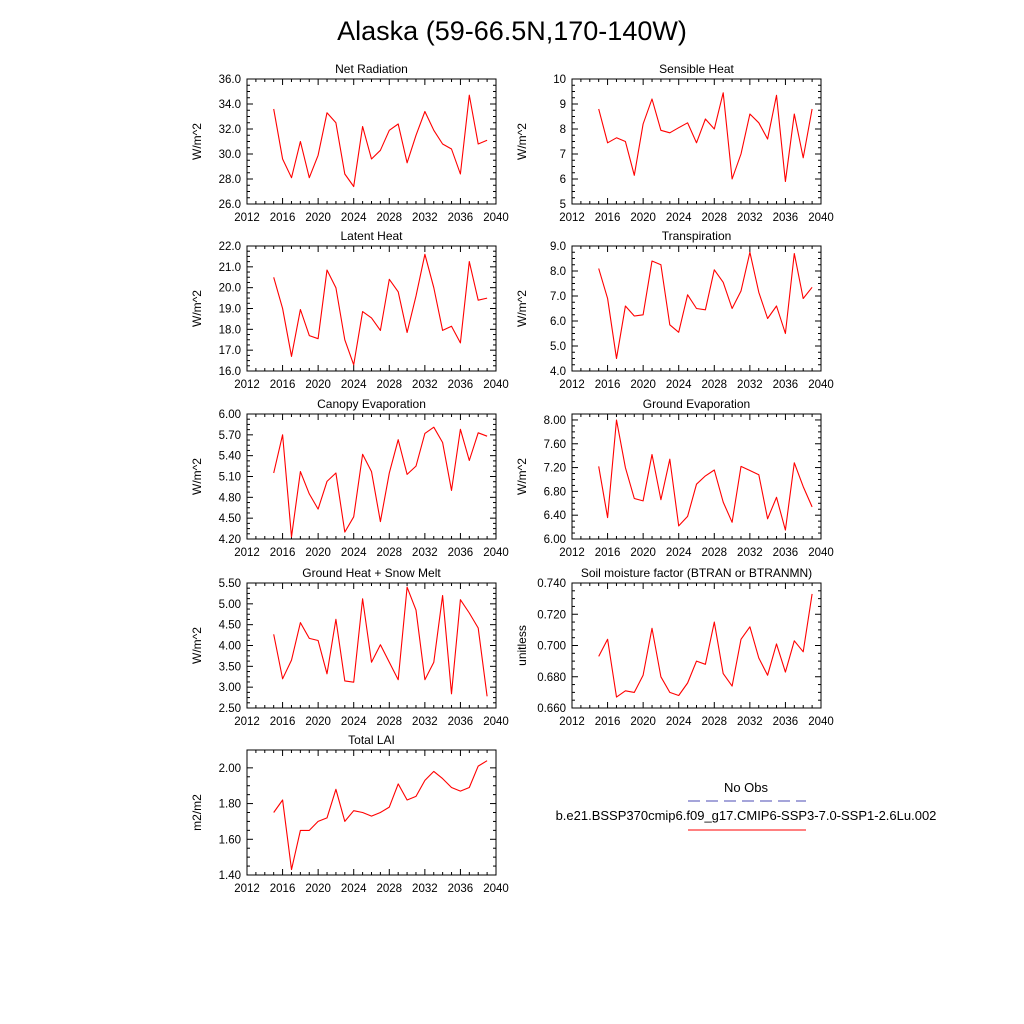 This screenshot has width=1024, height=1024. What do you see at coordinates (230, 805) in the screenshot?
I see `y-tick-label: 1.80` at bounding box center [230, 805].